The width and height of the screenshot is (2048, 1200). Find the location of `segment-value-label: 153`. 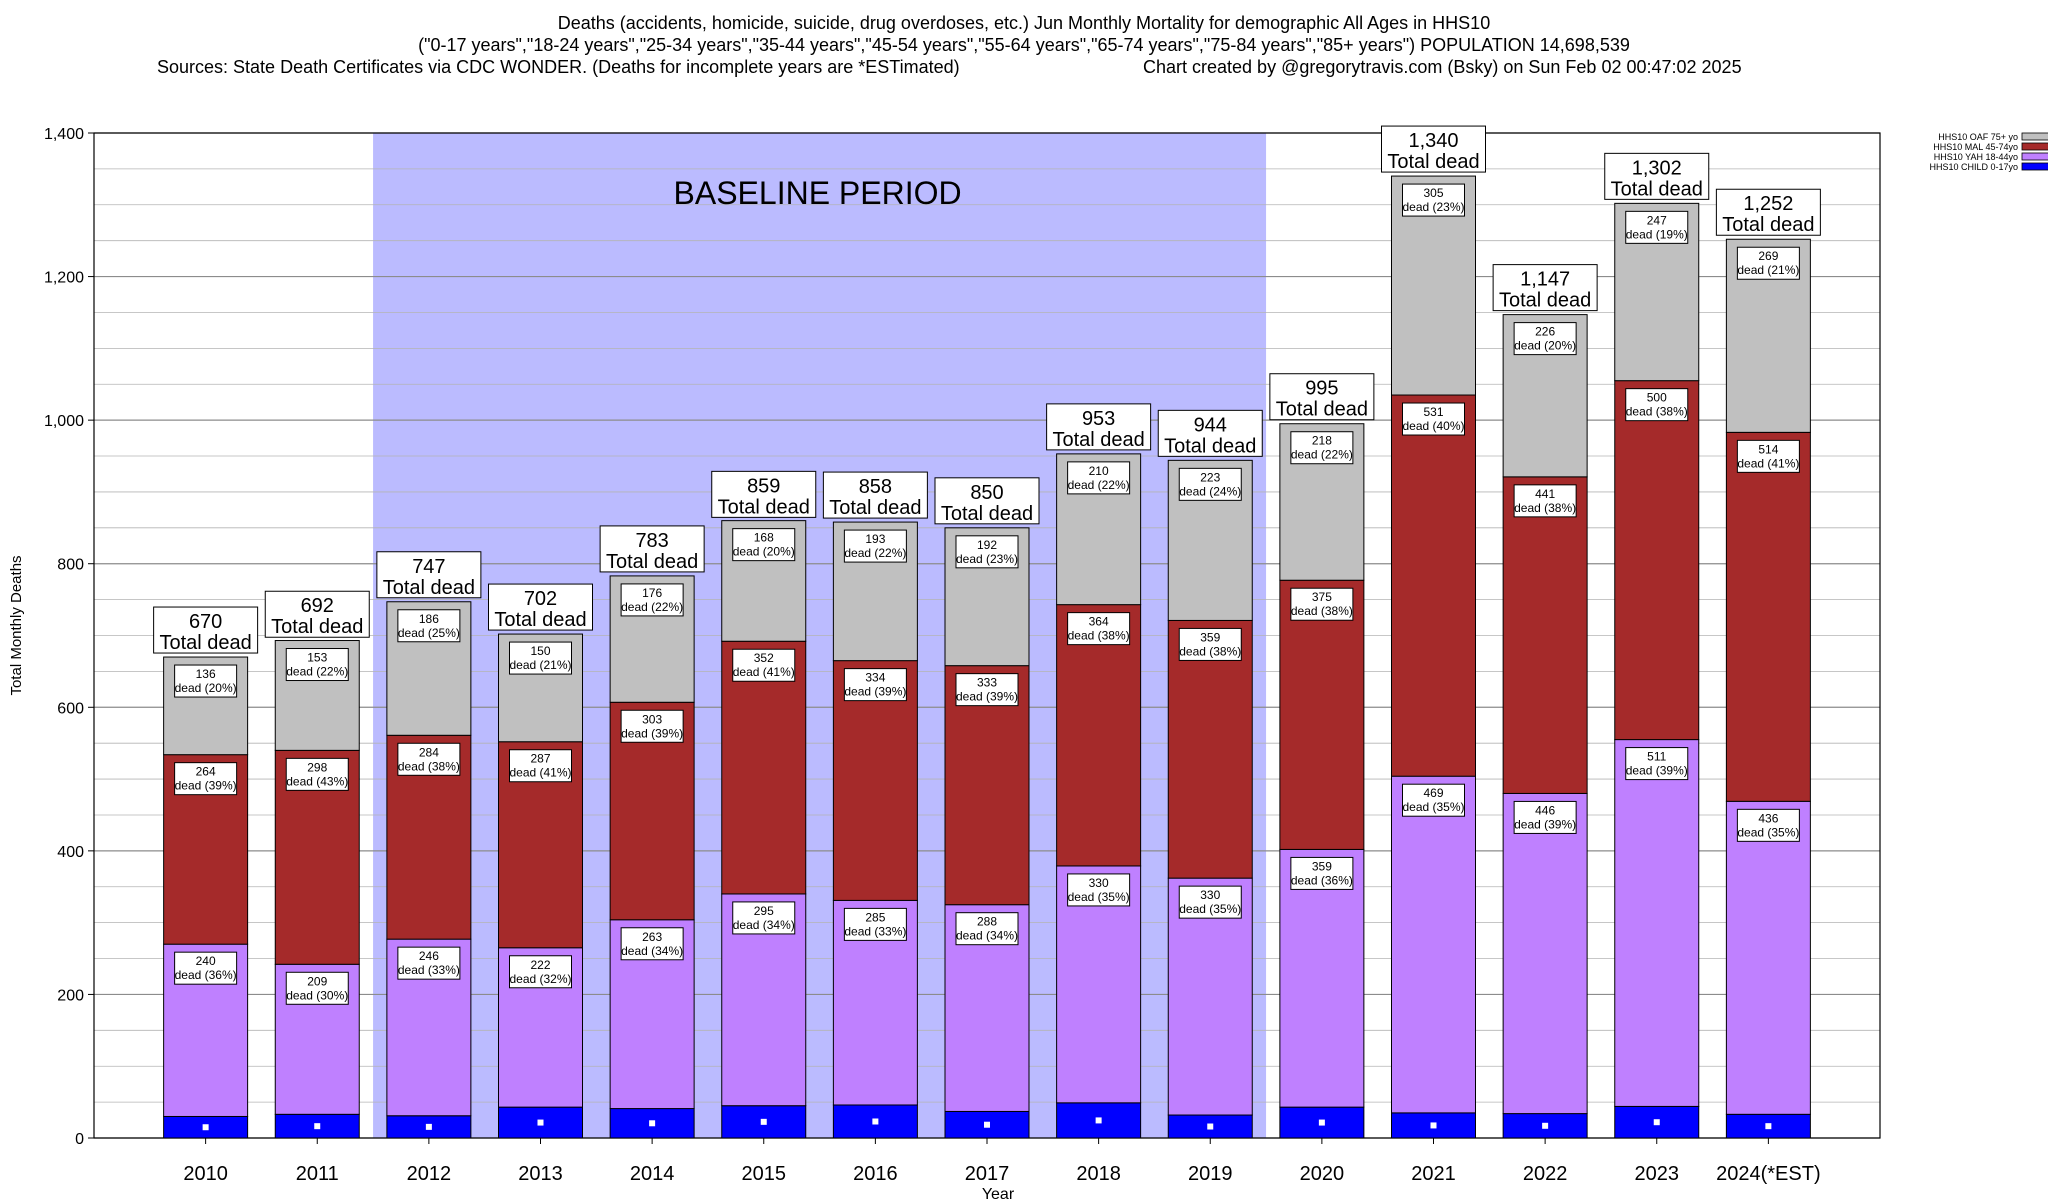

segment-value-label: 153 is located at coordinates (317, 658).